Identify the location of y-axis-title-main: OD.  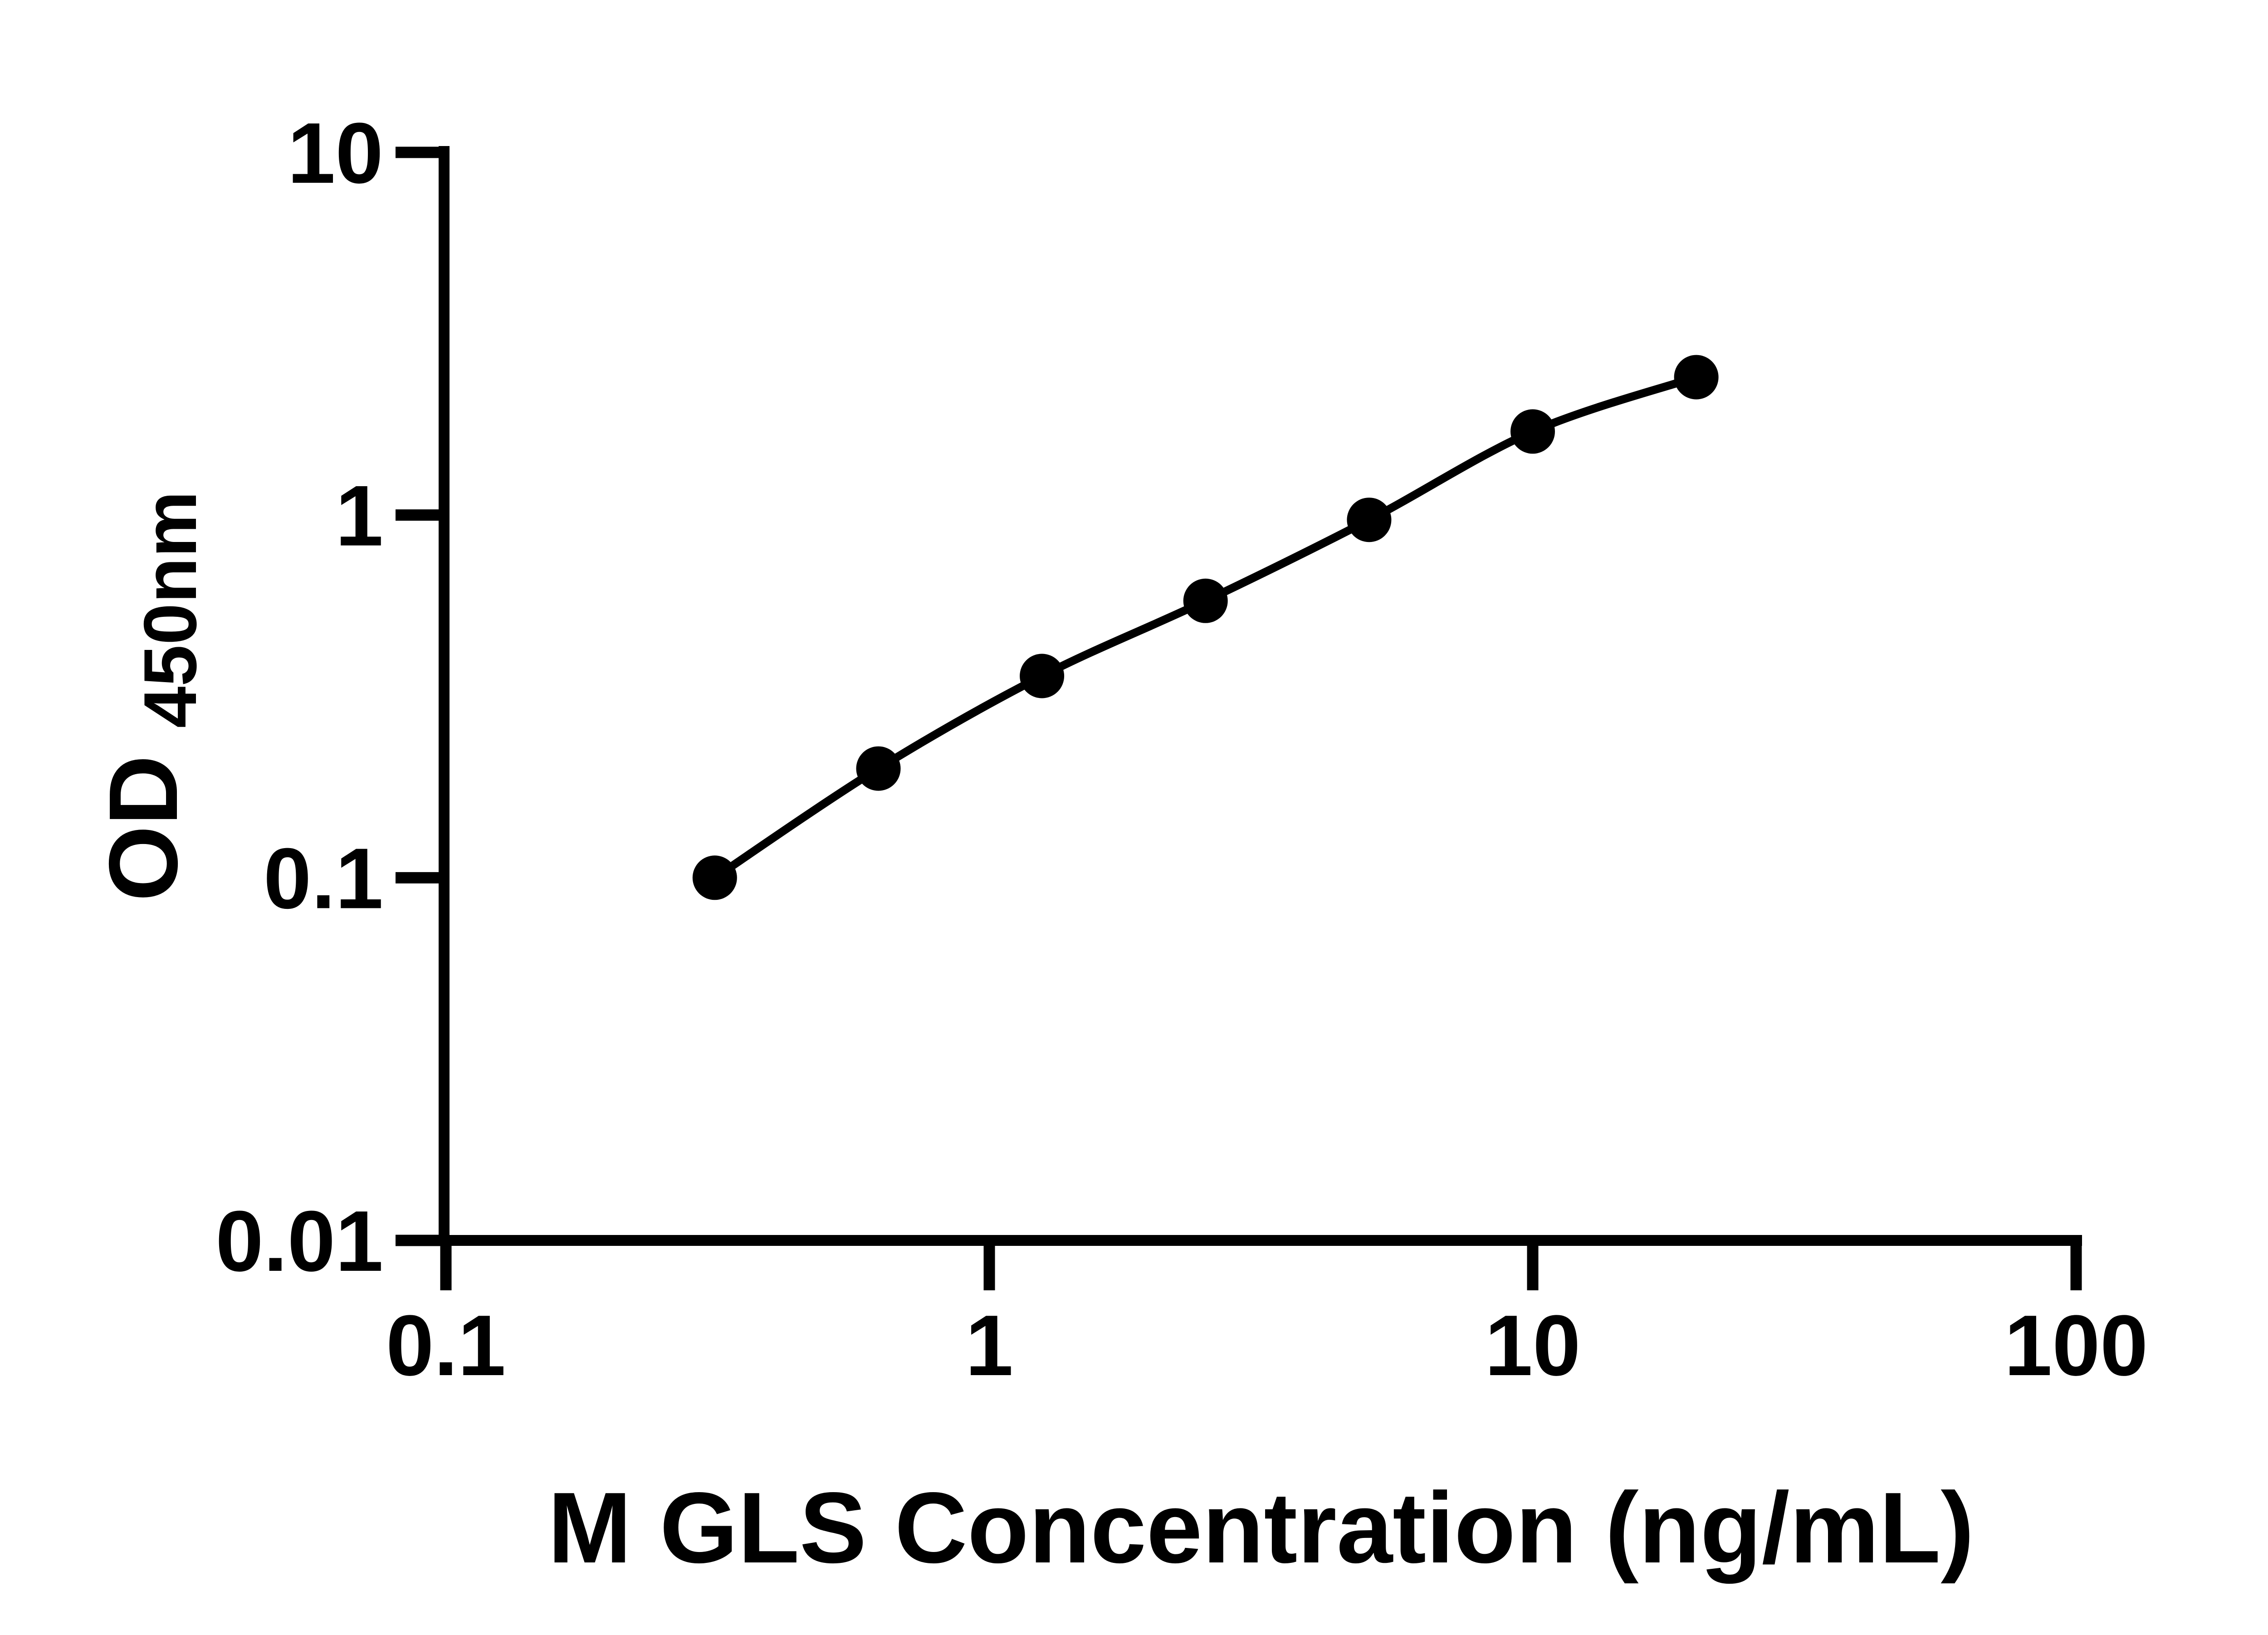
(143, 828).